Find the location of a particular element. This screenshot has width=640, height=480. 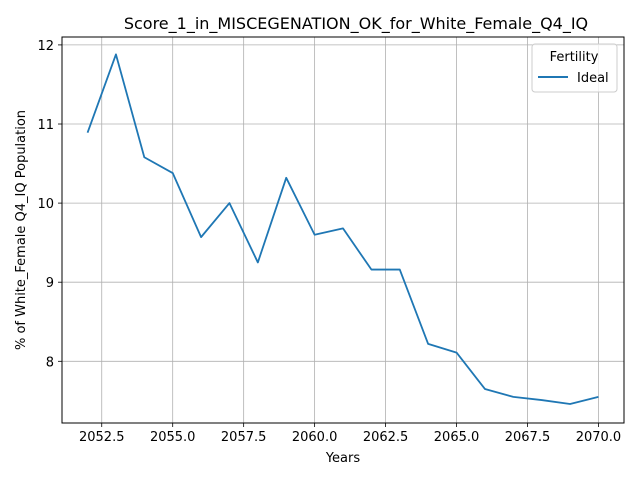

y-axis: 8 9 10 11 12 is located at coordinates (49, 204).